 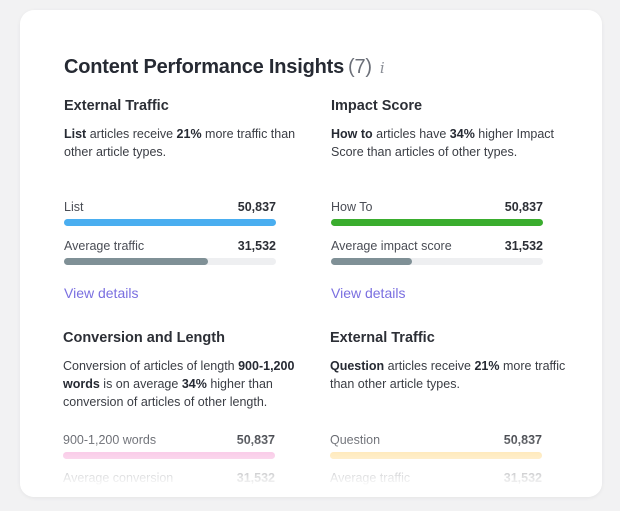 I want to click on section-title: Conversion and Length, so click(x=144, y=338).